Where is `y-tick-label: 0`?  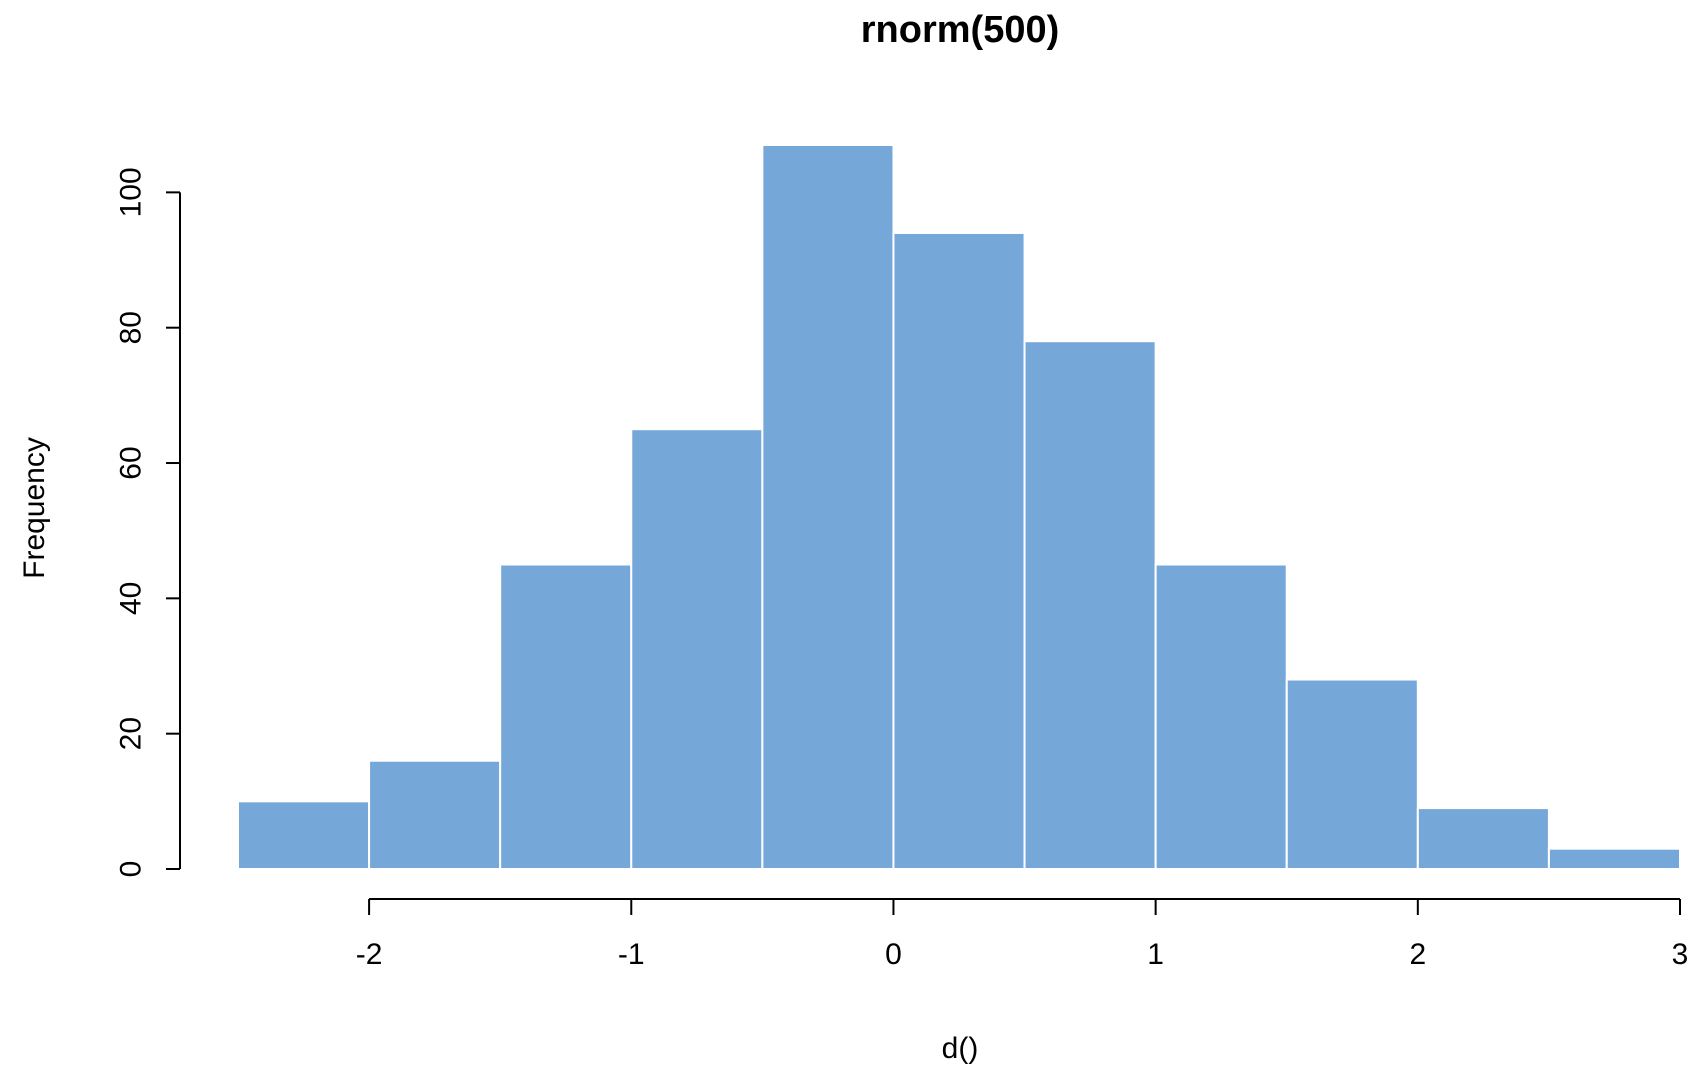 y-tick-label: 0 is located at coordinates (131, 869).